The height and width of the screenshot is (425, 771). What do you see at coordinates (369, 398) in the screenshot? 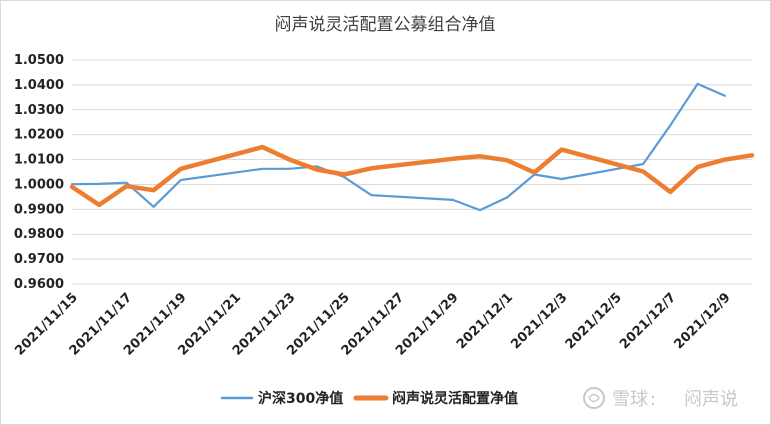
I see `legend: 沪深300净值 闷声说灵活配置净值` at bounding box center [369, 398].